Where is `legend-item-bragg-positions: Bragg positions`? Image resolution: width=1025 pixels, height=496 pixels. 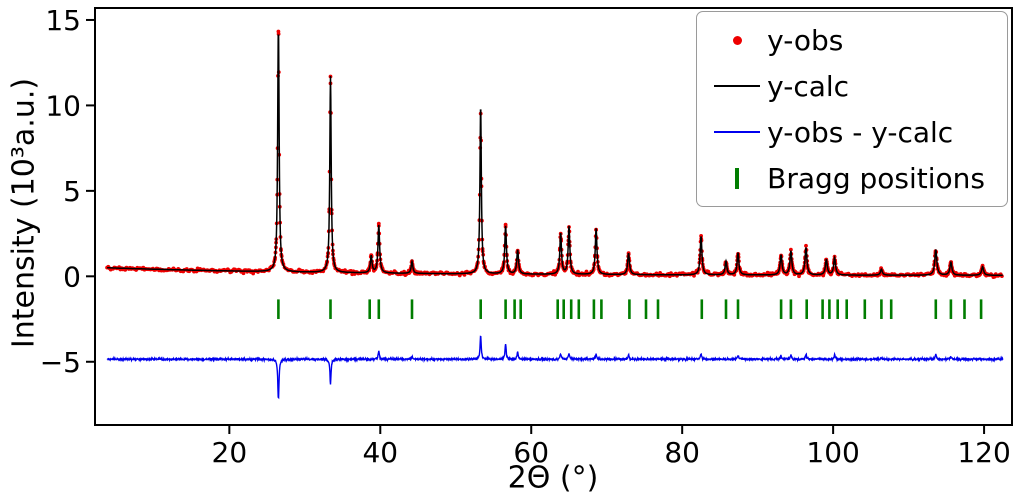 legend-item-bragg-positions: Bragg positions is located at coordinates (846, 178).